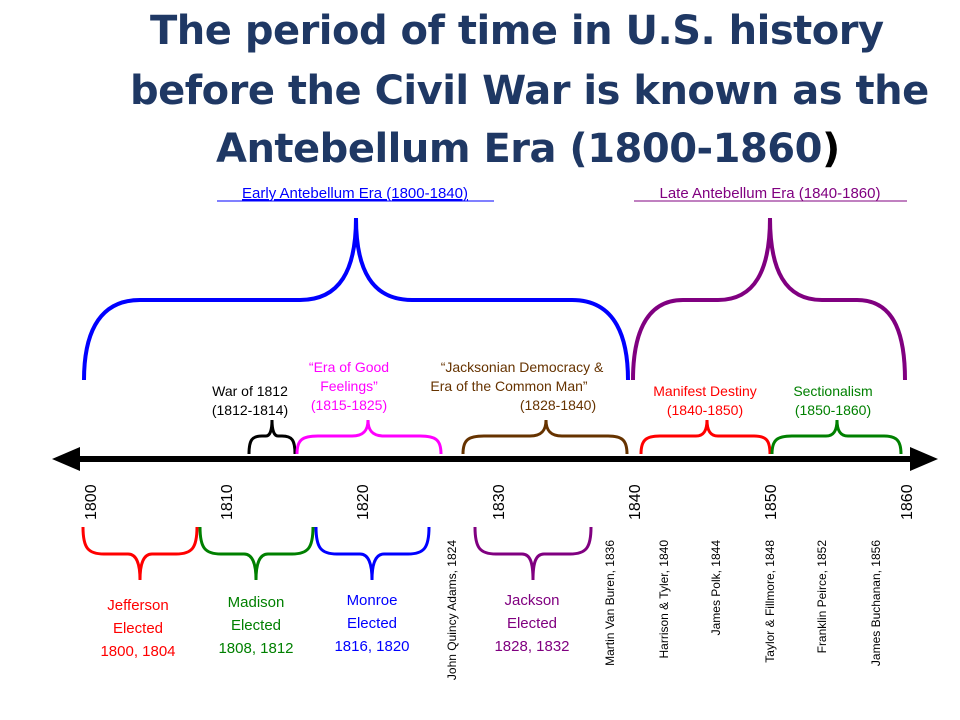  I want to click on monroe-line-3: 1816, 1820, so click(371, 646).